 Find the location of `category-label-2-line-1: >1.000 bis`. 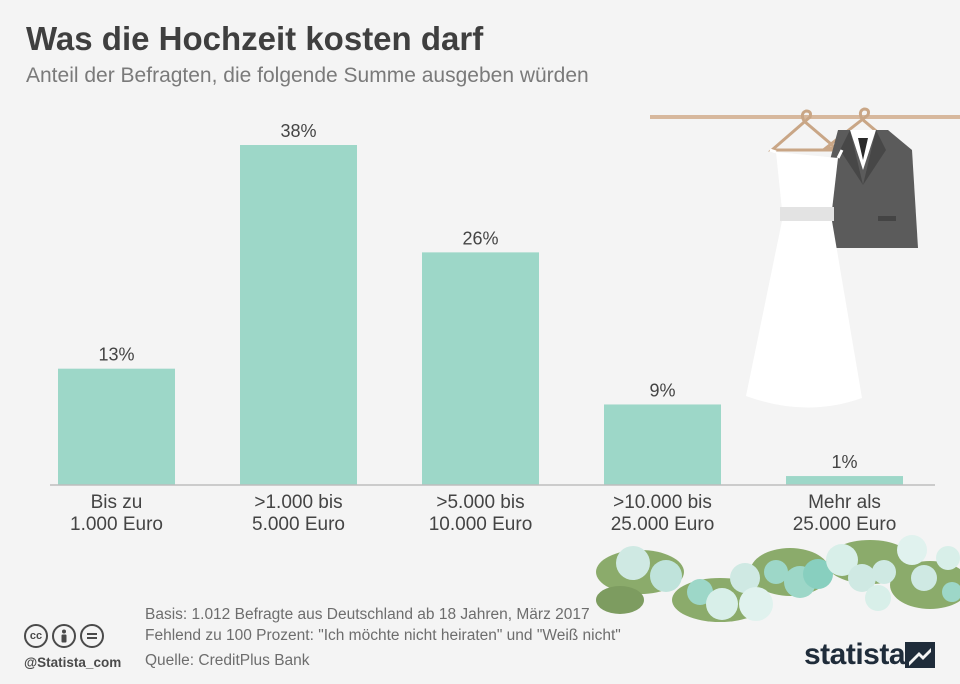

category-label-2-line-1: >1.000 bis is located at coordinates (298, 502).